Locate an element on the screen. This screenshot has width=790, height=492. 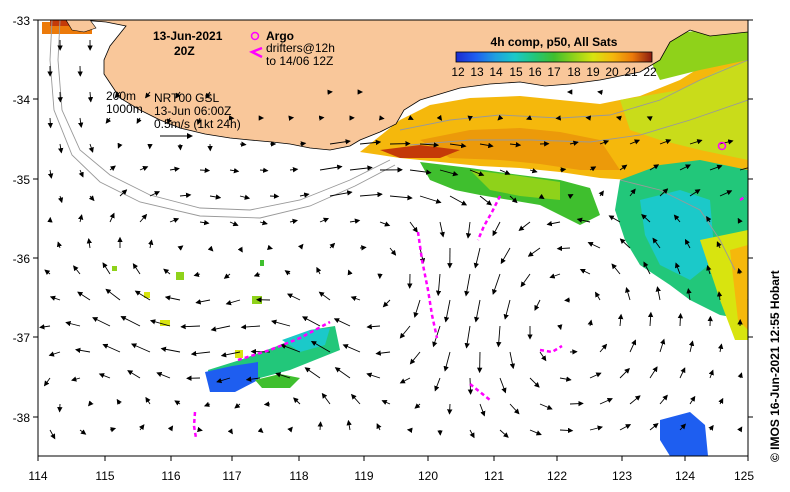
lon-tick: 118 is located at coordinates (298, 476).